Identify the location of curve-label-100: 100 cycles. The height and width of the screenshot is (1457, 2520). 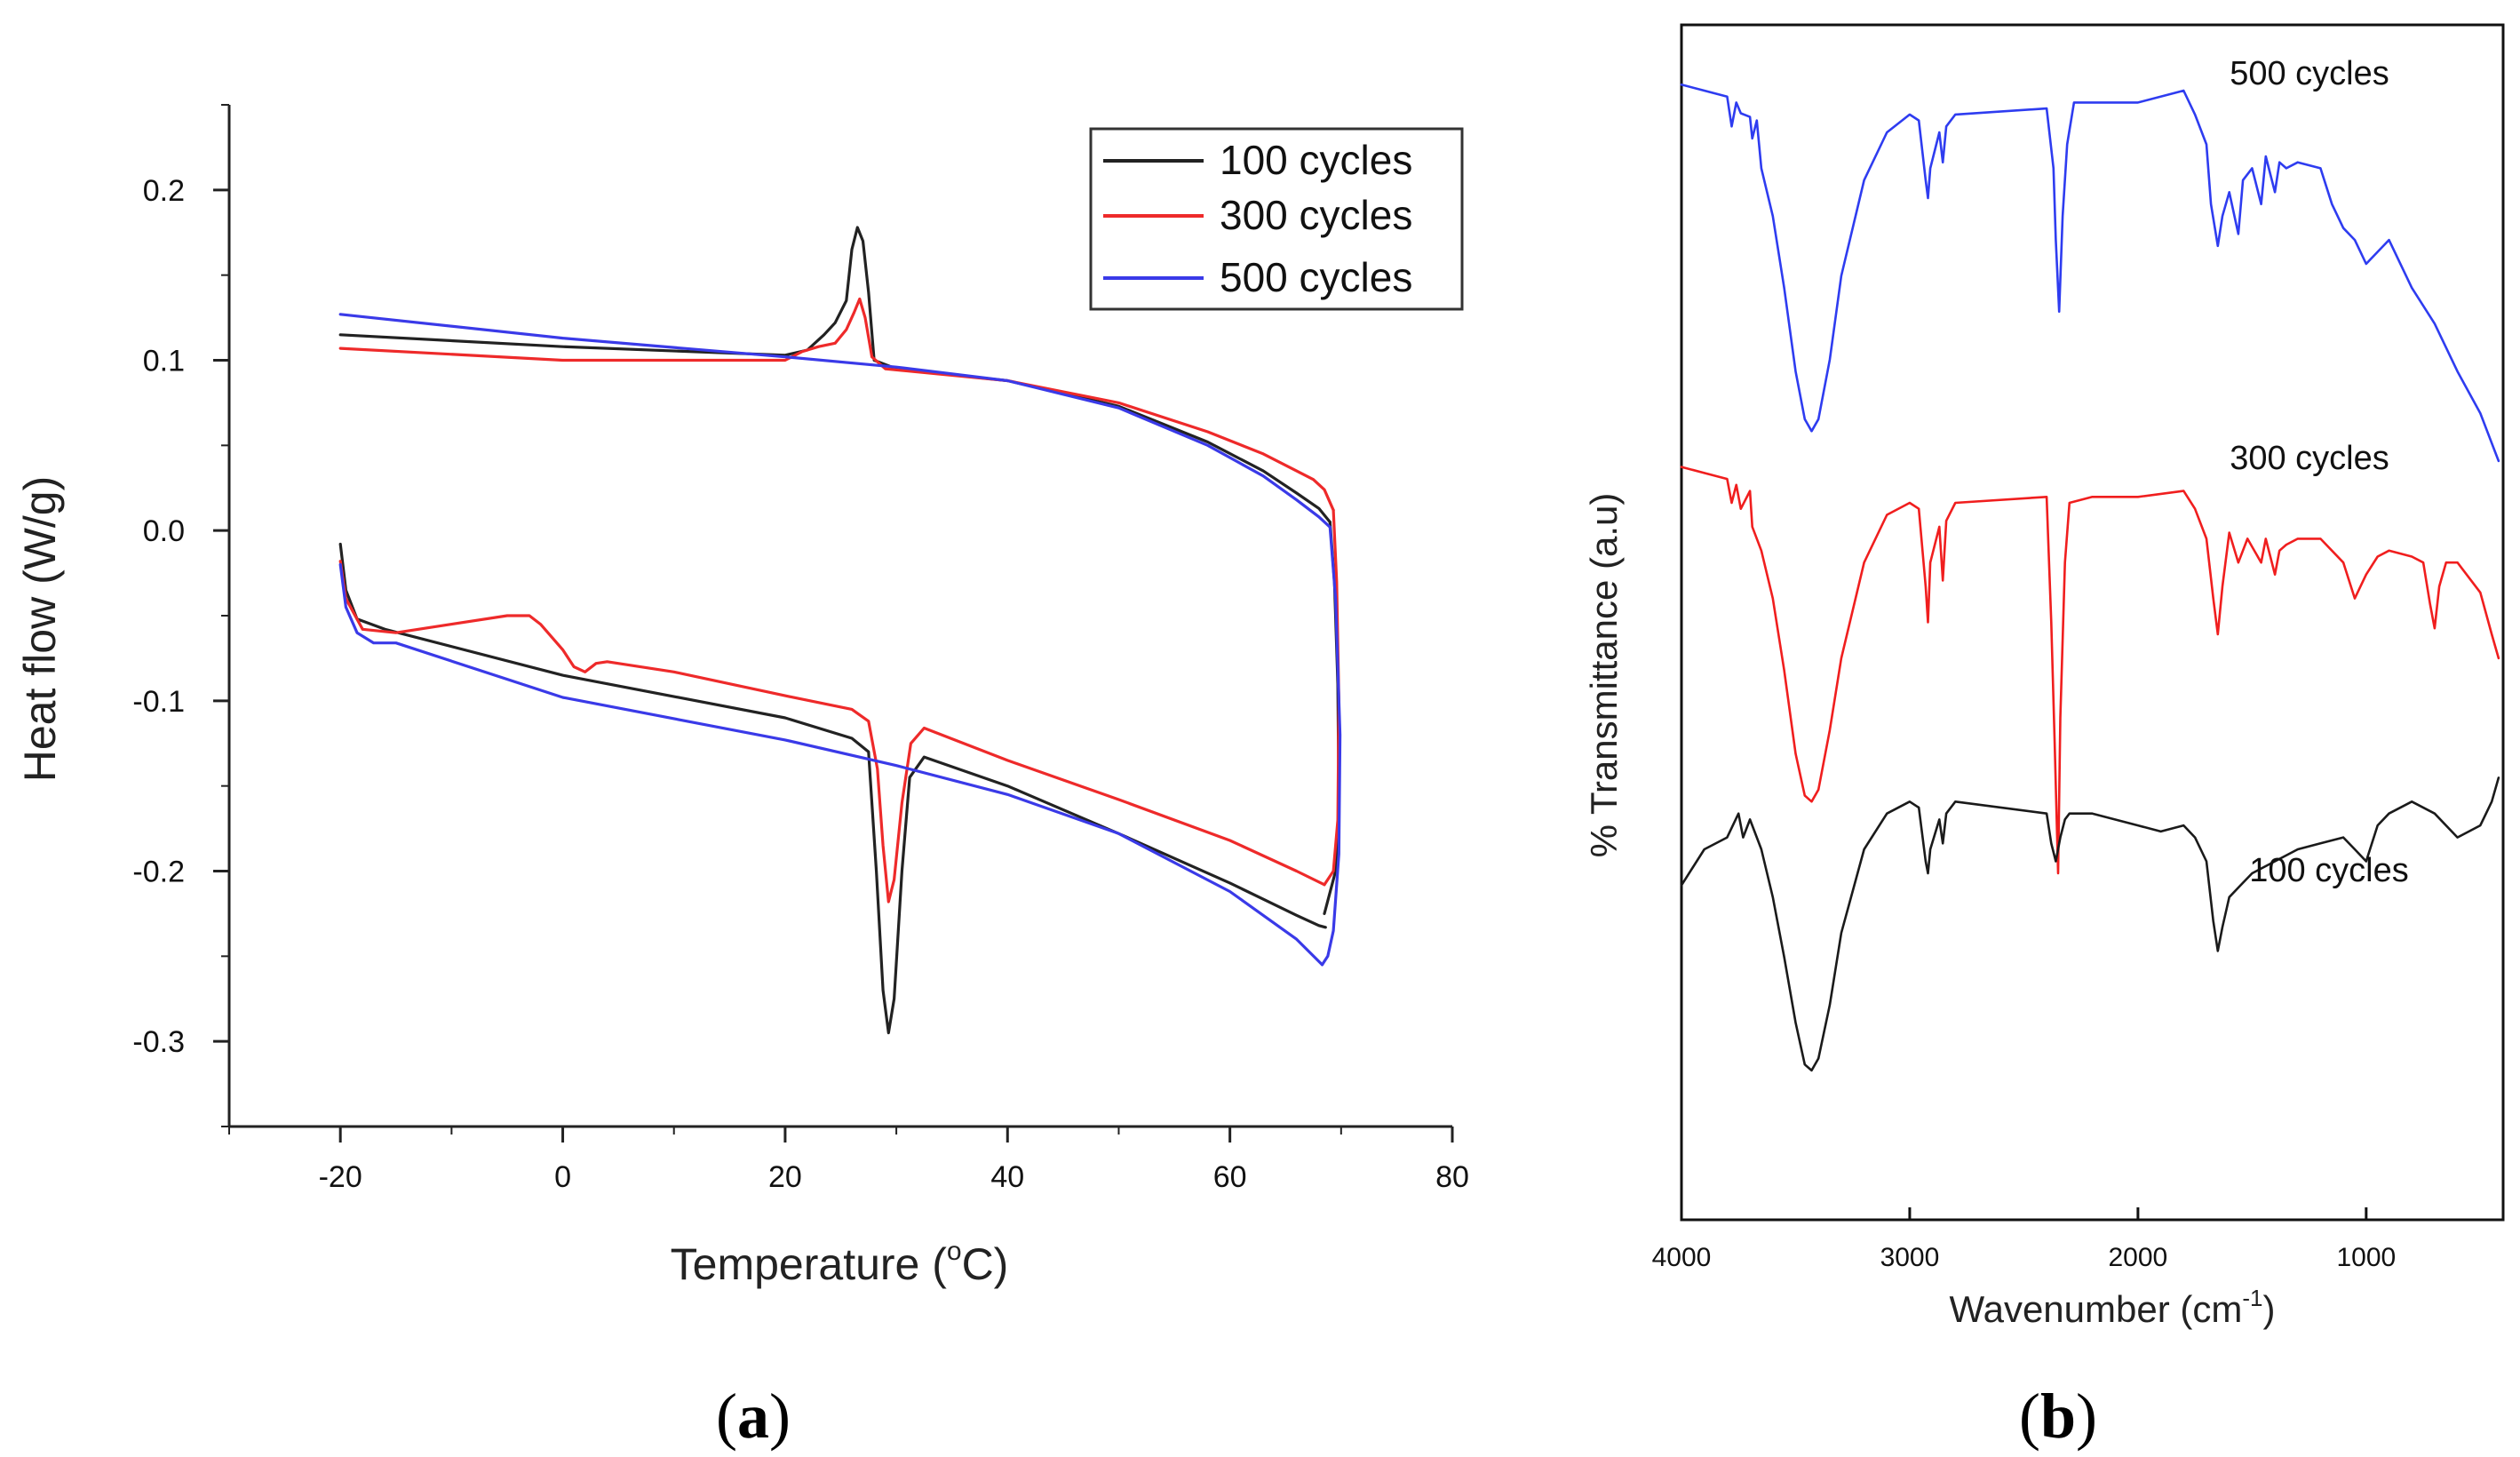
(2329, 871).